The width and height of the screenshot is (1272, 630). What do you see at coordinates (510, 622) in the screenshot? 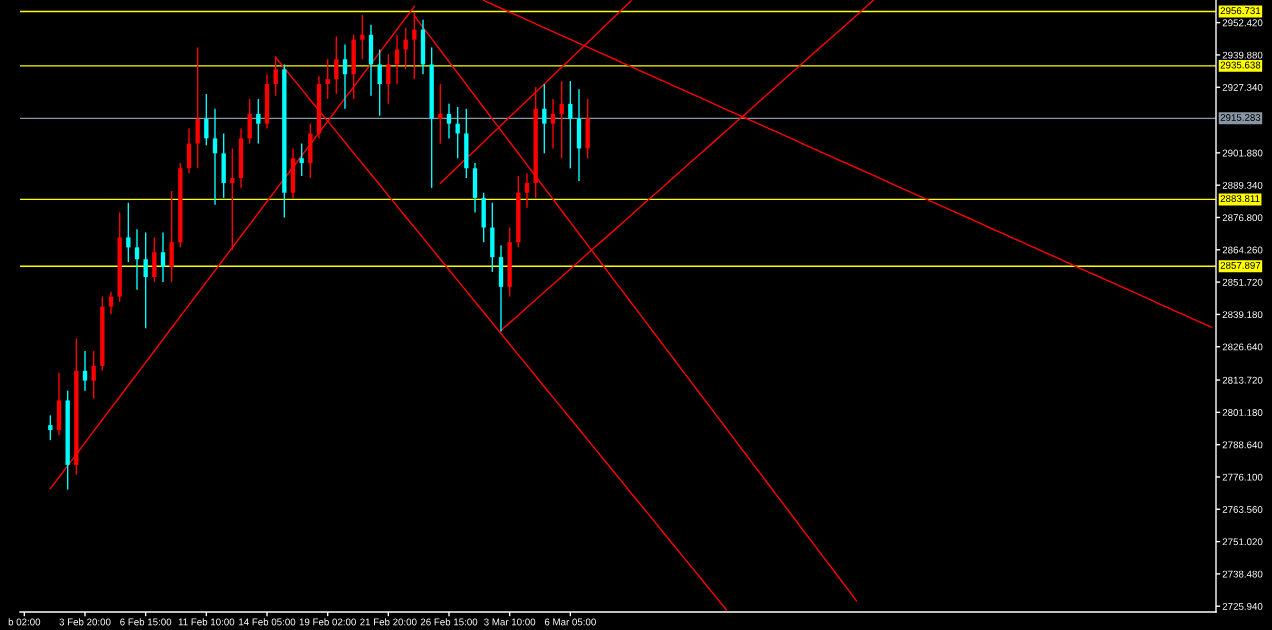
I see `x-tick-label: 3 Mar 10:00` at bounding box center [510, 622].